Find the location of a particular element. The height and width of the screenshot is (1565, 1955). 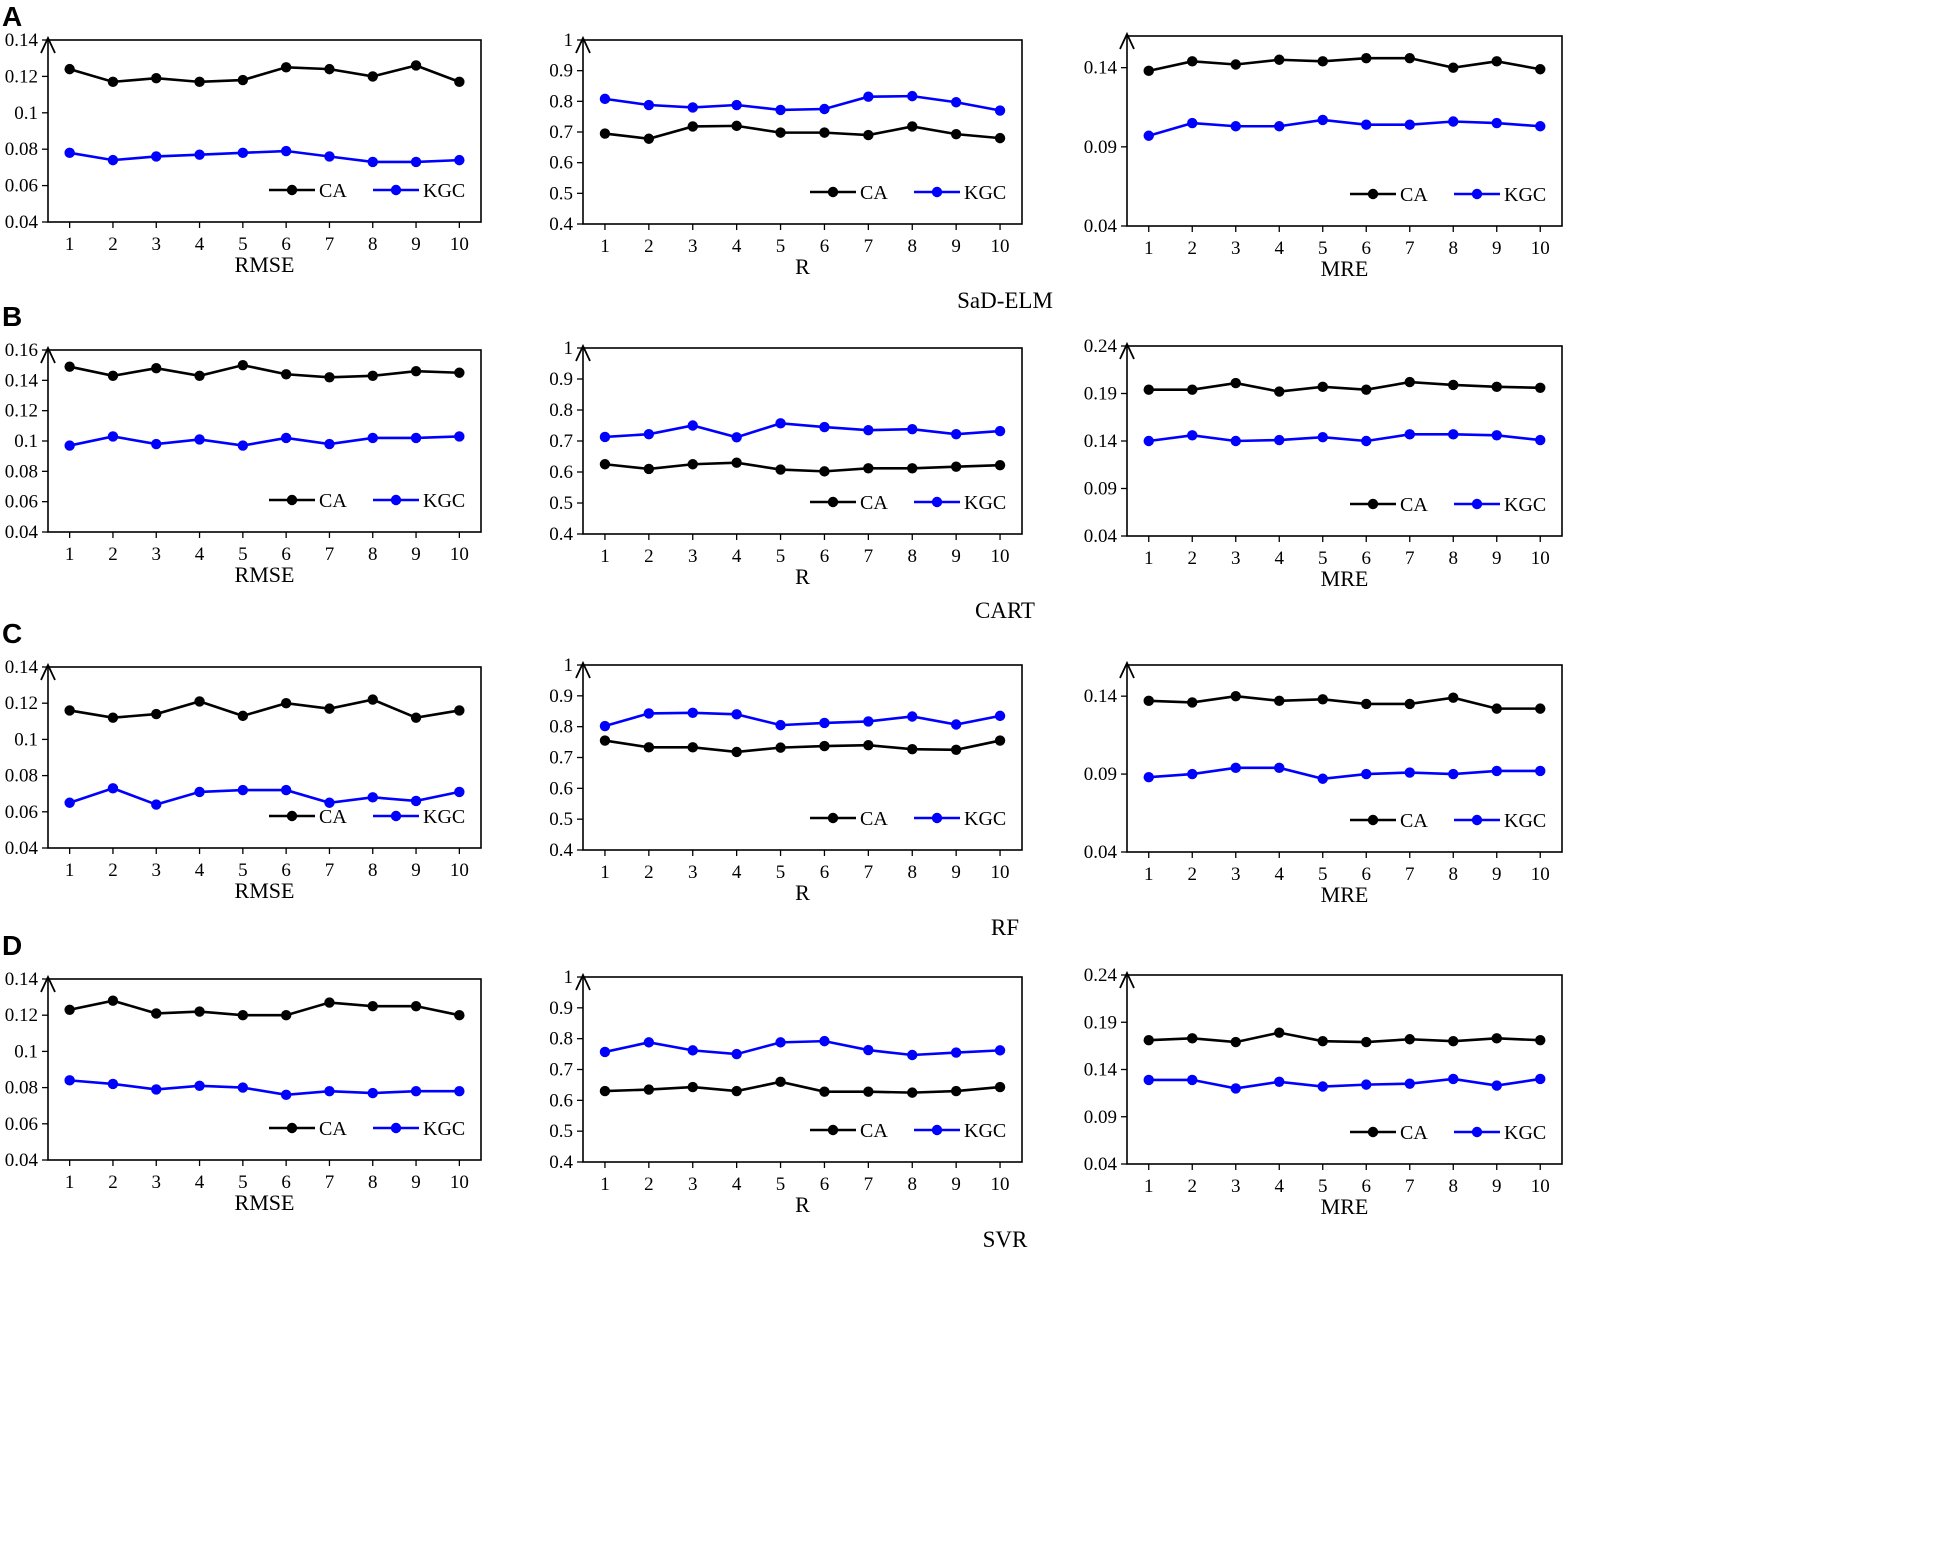

x-axis-title: RMSE is located at coordinates (265, 264).